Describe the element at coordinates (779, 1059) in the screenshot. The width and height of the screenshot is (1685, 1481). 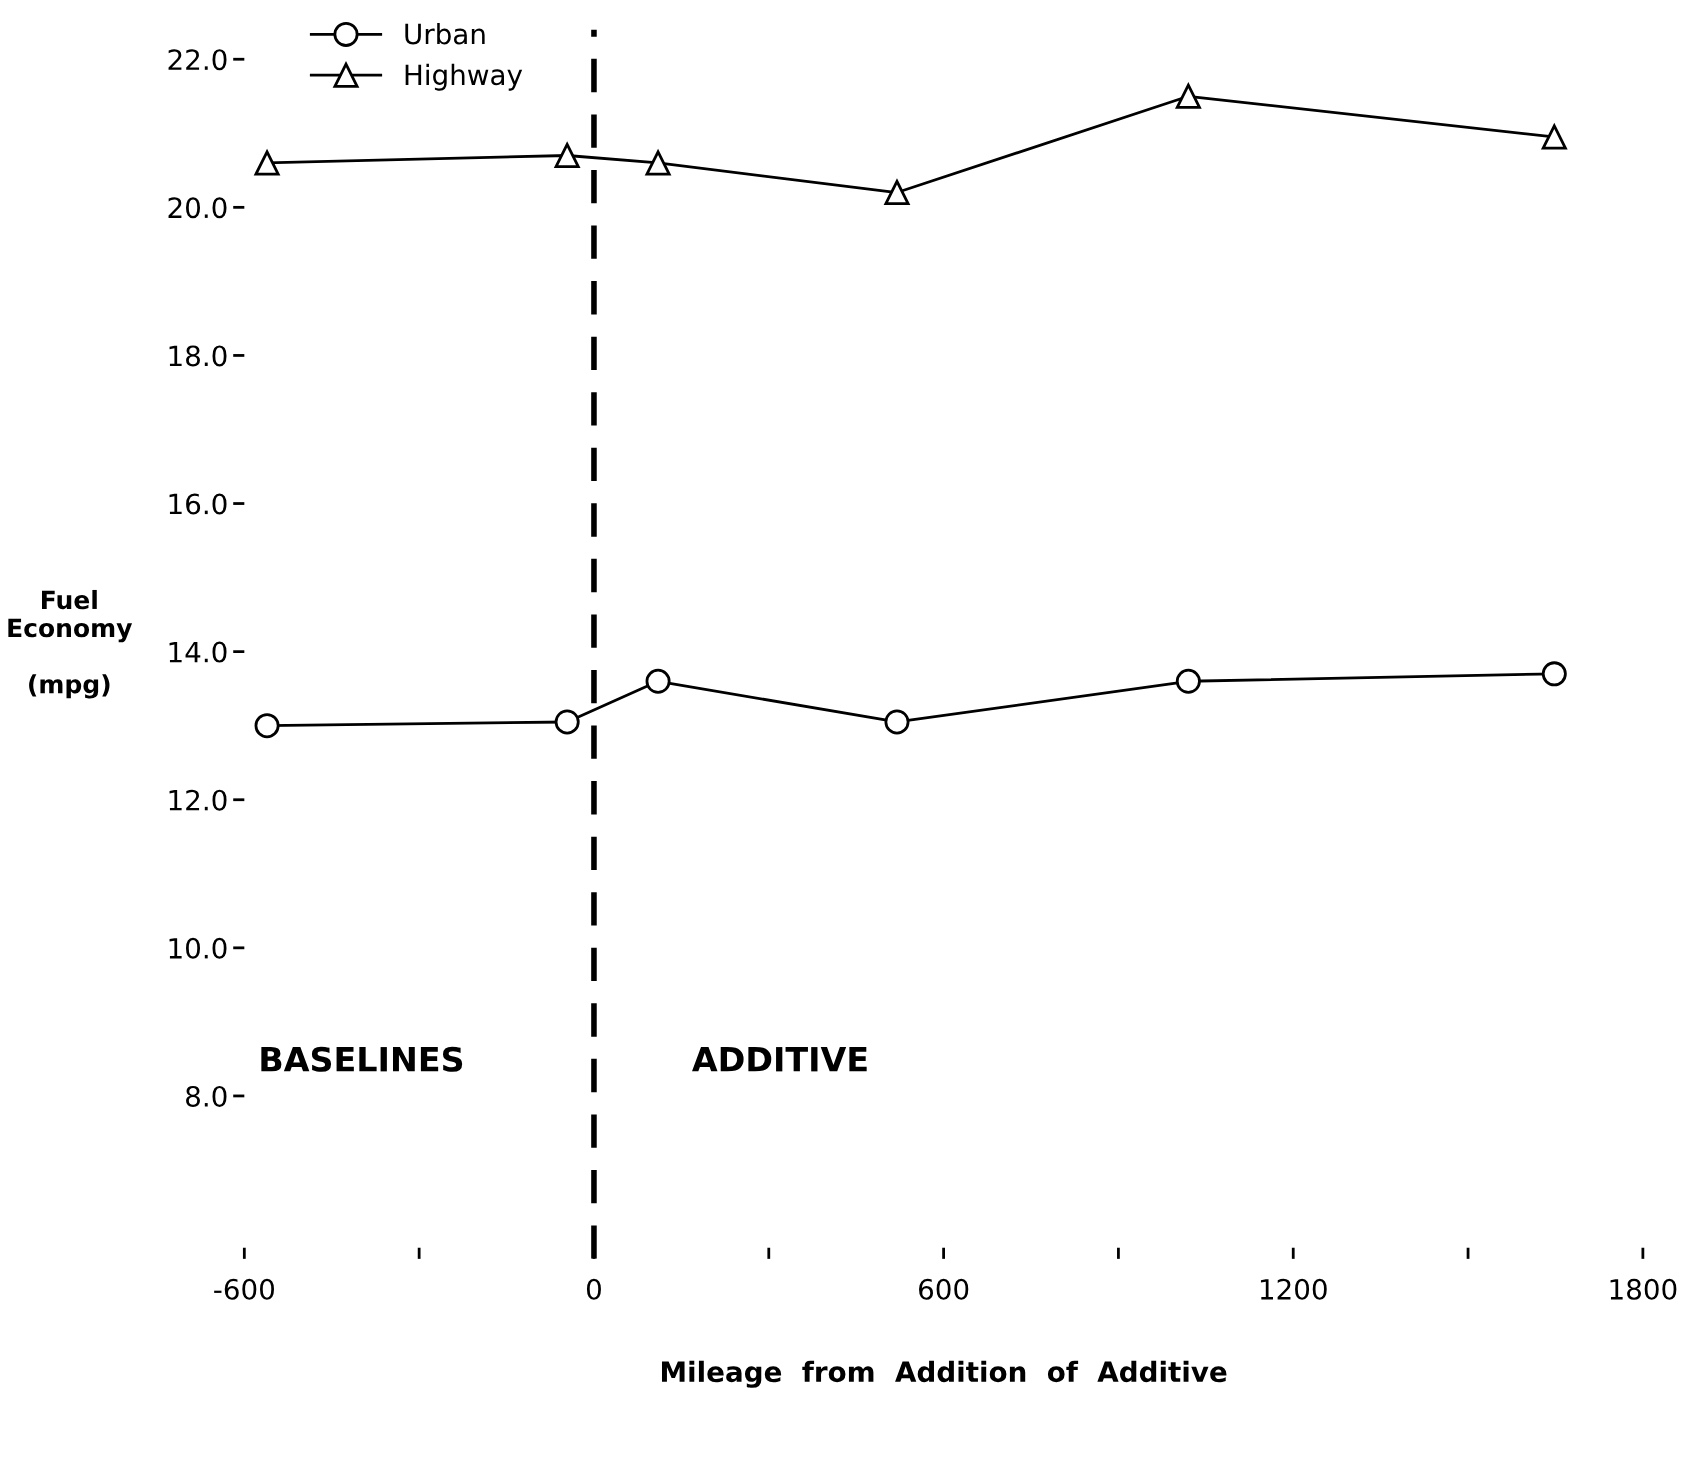
I see `annotation: ADDITIVE` at that location.